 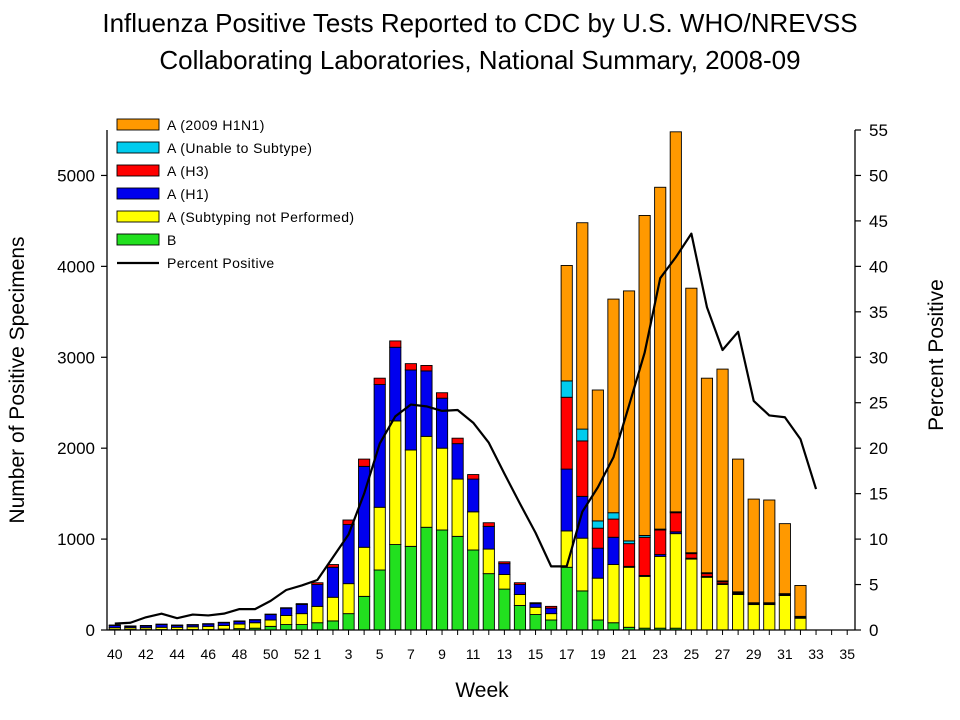 I want to click on x-tick-label-35: 35, so click(x=847, y=654).